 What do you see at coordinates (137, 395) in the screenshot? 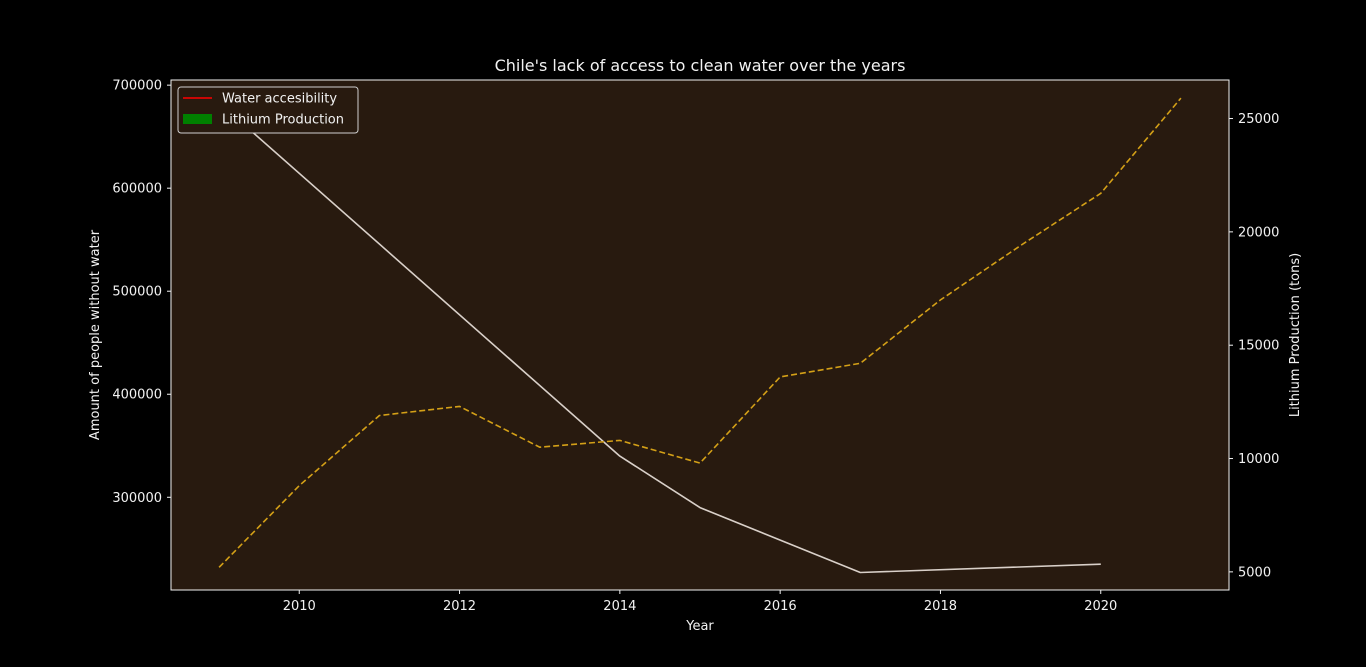
I see `y-left-tick-label: 400000` at bounding box center [137, 395].